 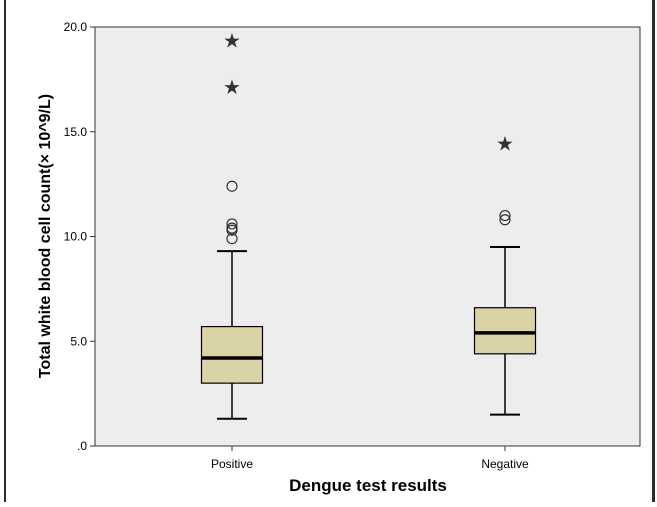 What do you see at coordinates (505, 464) in the screenshot?
I see `x-tick-label: Negative` at bounding box center [505, 464].